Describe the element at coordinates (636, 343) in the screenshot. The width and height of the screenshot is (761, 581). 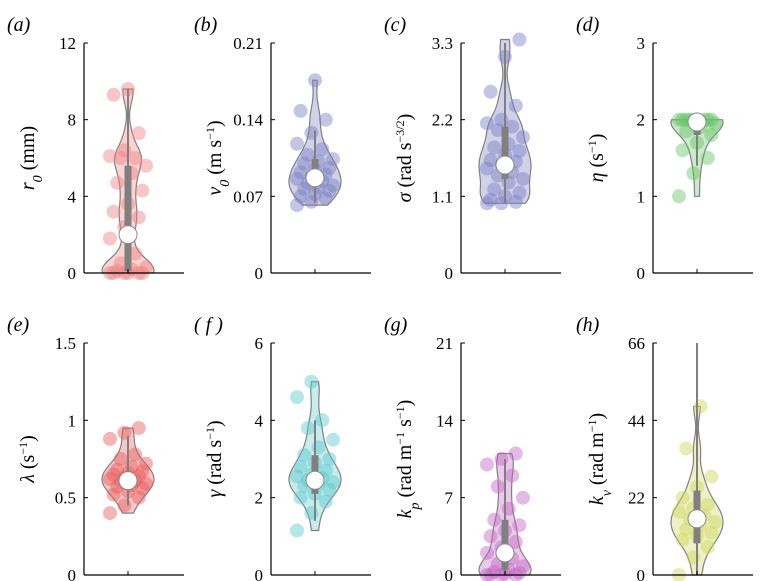
I see `y-tick-label: 66` at that location.